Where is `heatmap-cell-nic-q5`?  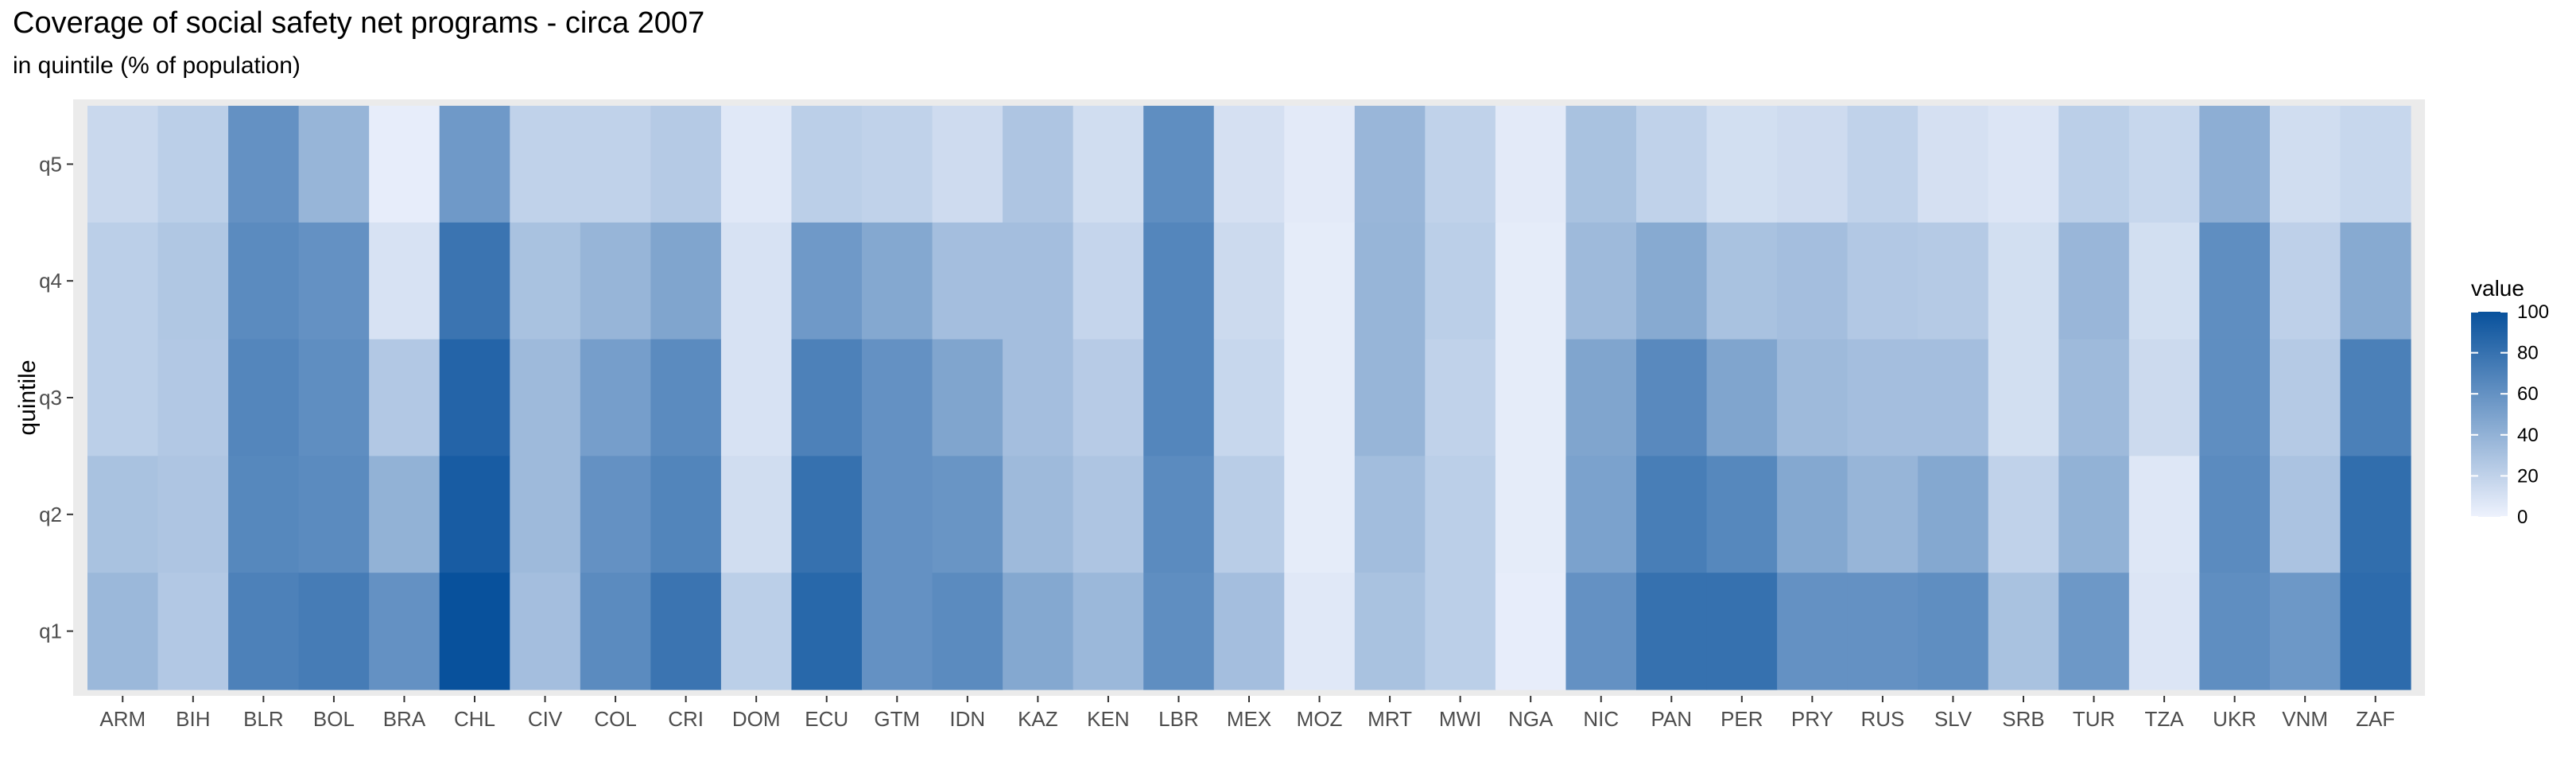 heatmap-cell-nic-q5 is located at coordinates (1601, 165).